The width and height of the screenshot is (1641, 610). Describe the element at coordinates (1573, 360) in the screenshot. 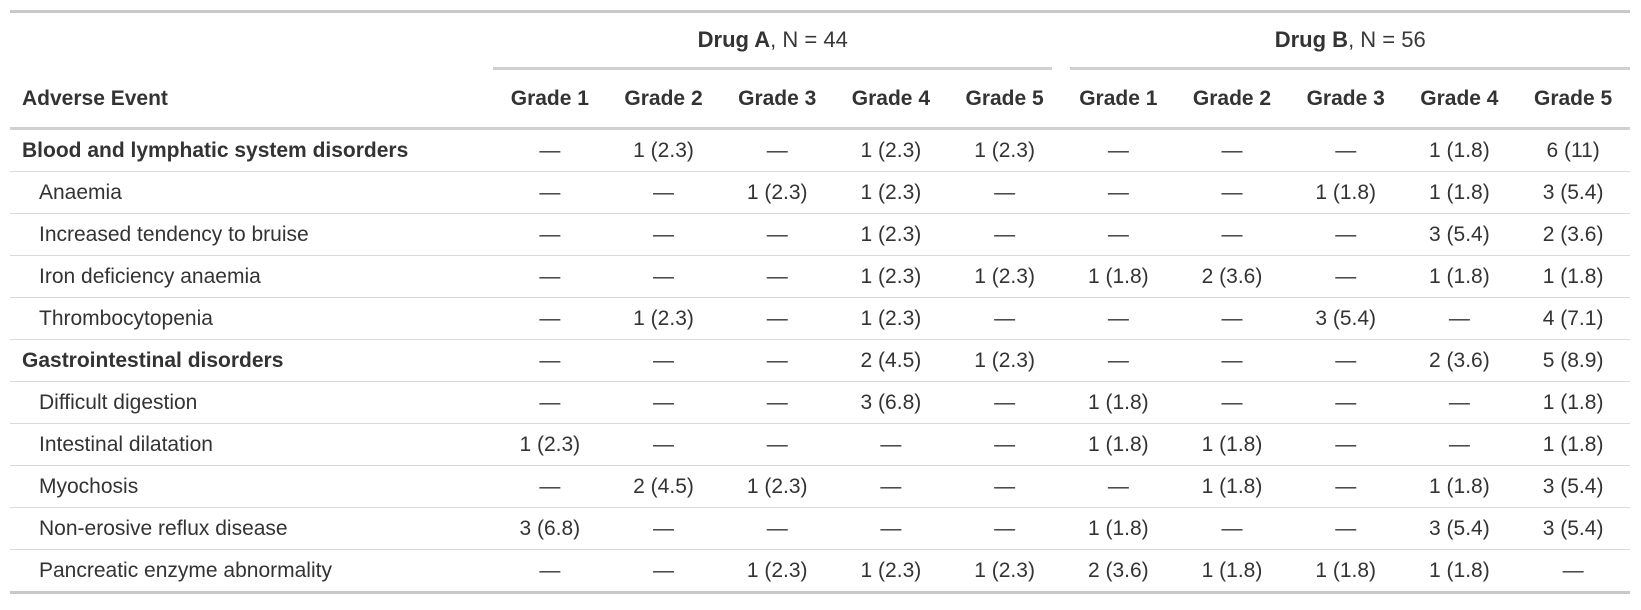

I see `table-cell: 5 (8.9)` at that location.